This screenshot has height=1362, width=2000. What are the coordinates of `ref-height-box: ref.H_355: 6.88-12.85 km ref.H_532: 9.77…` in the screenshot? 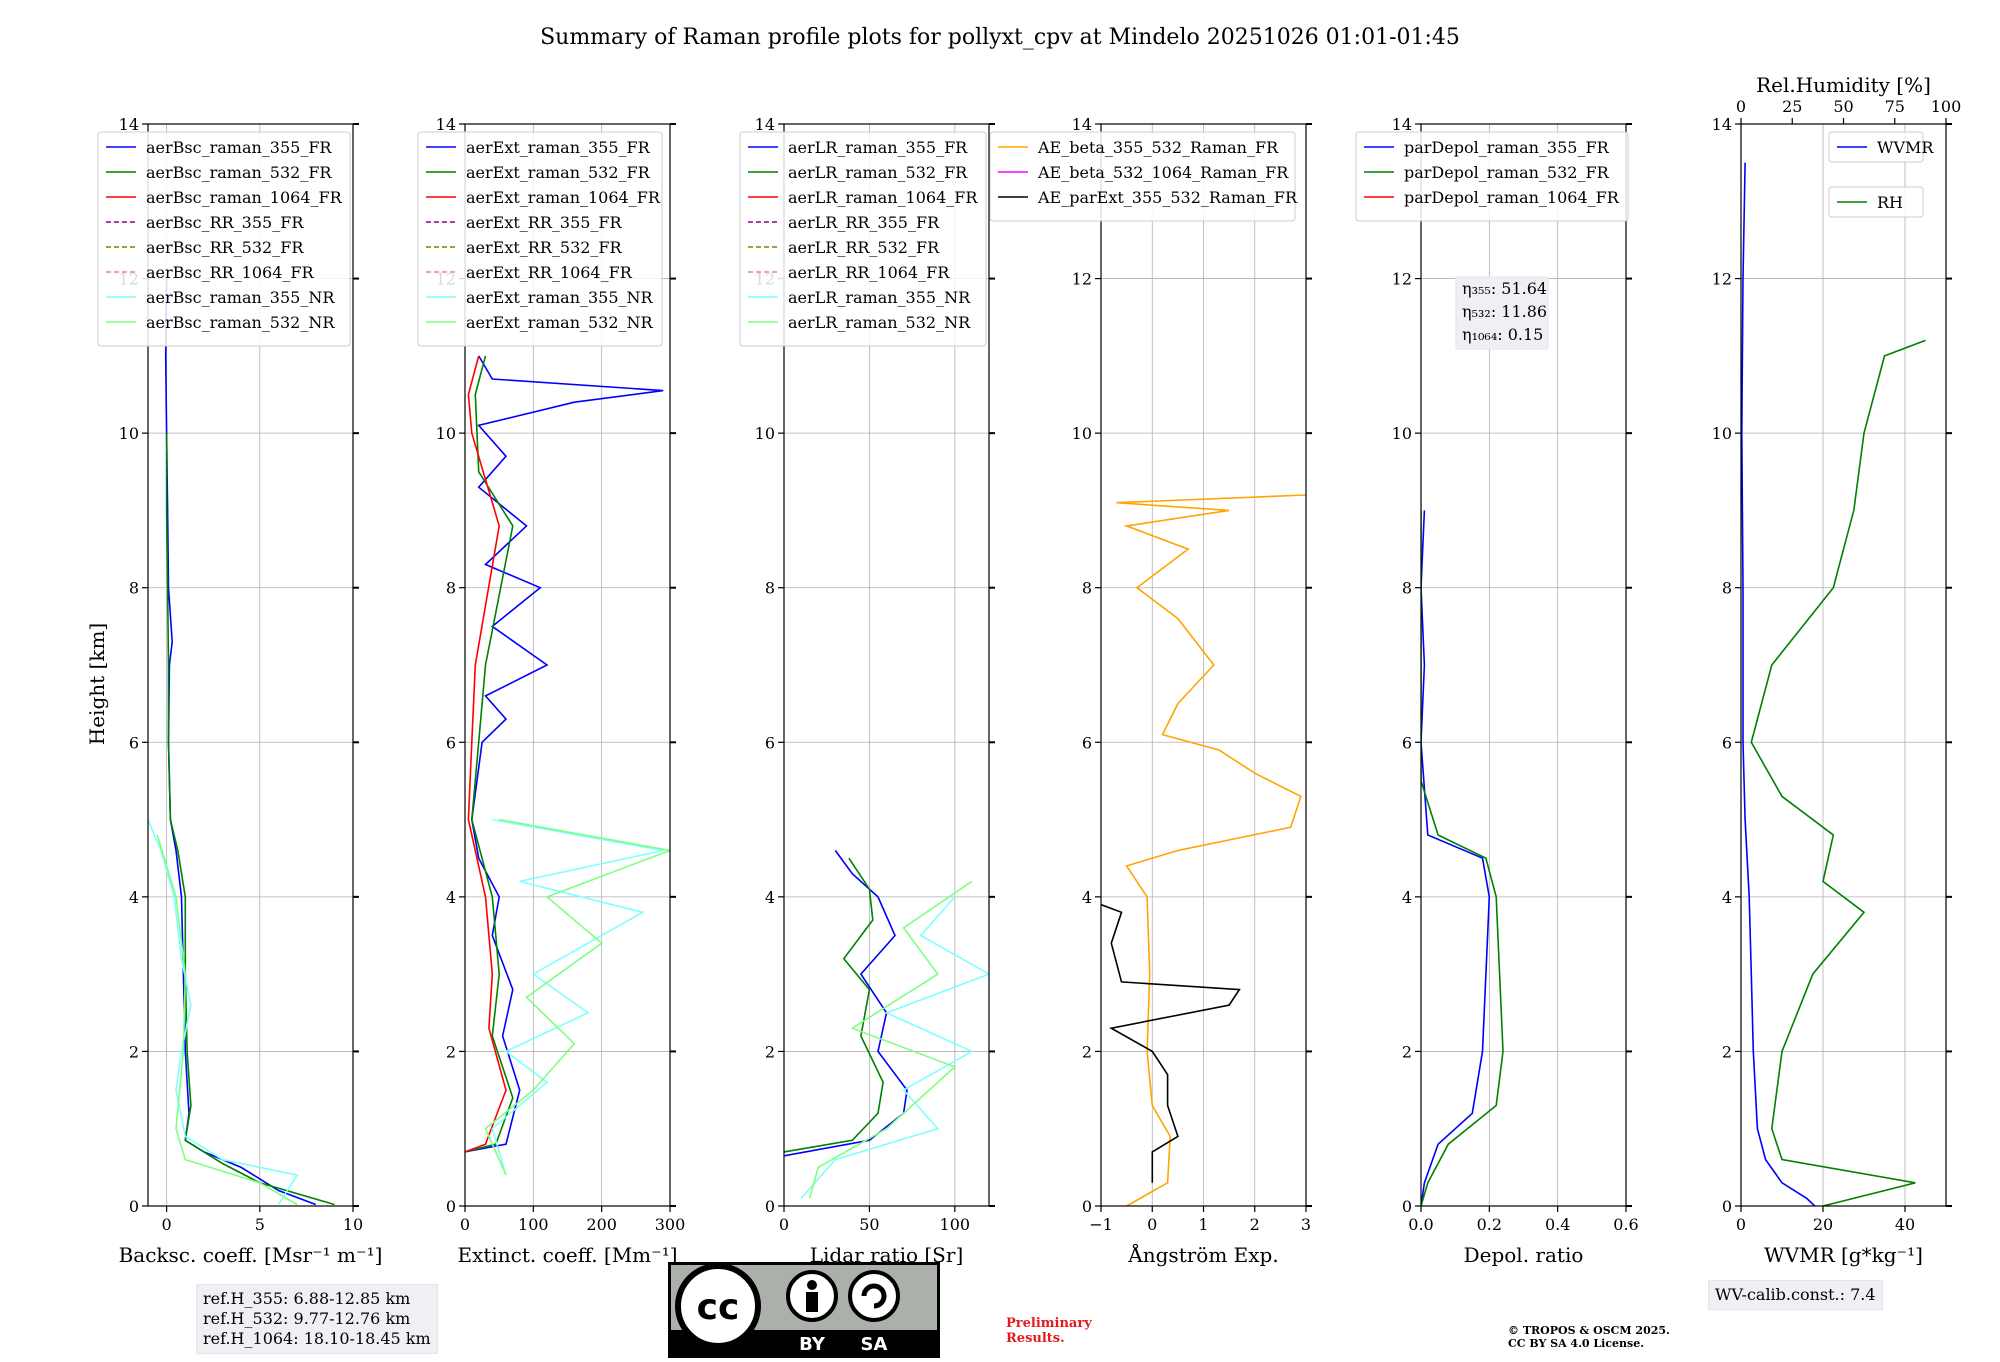 It's located at (317, 1319).